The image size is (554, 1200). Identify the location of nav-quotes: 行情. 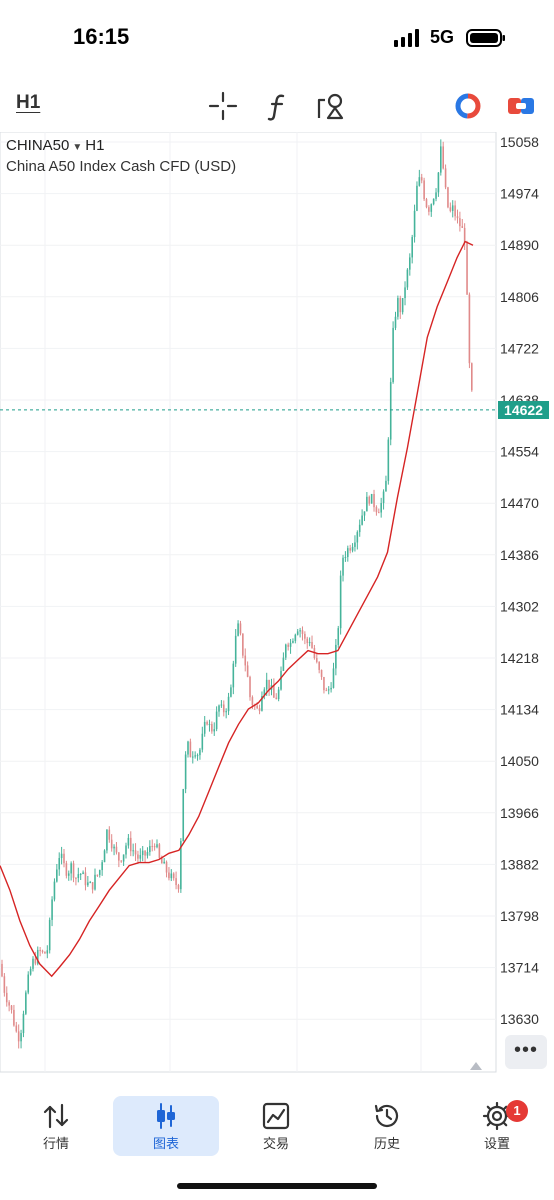
(56, 1126).